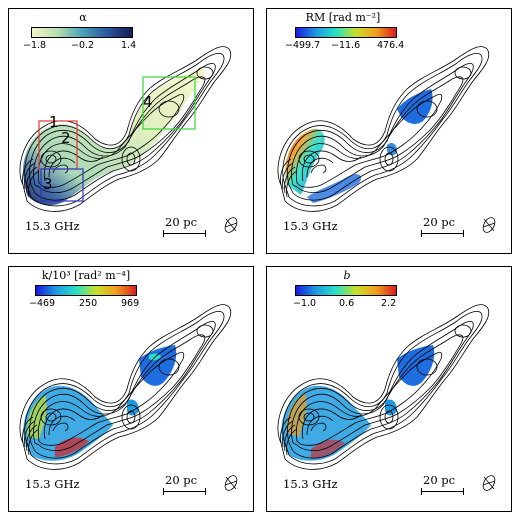 This screenshot has width=520, height=520. Describe the element at coordinates (66, 138) in the screenshot. I see `region-label-2: 2` at that location.